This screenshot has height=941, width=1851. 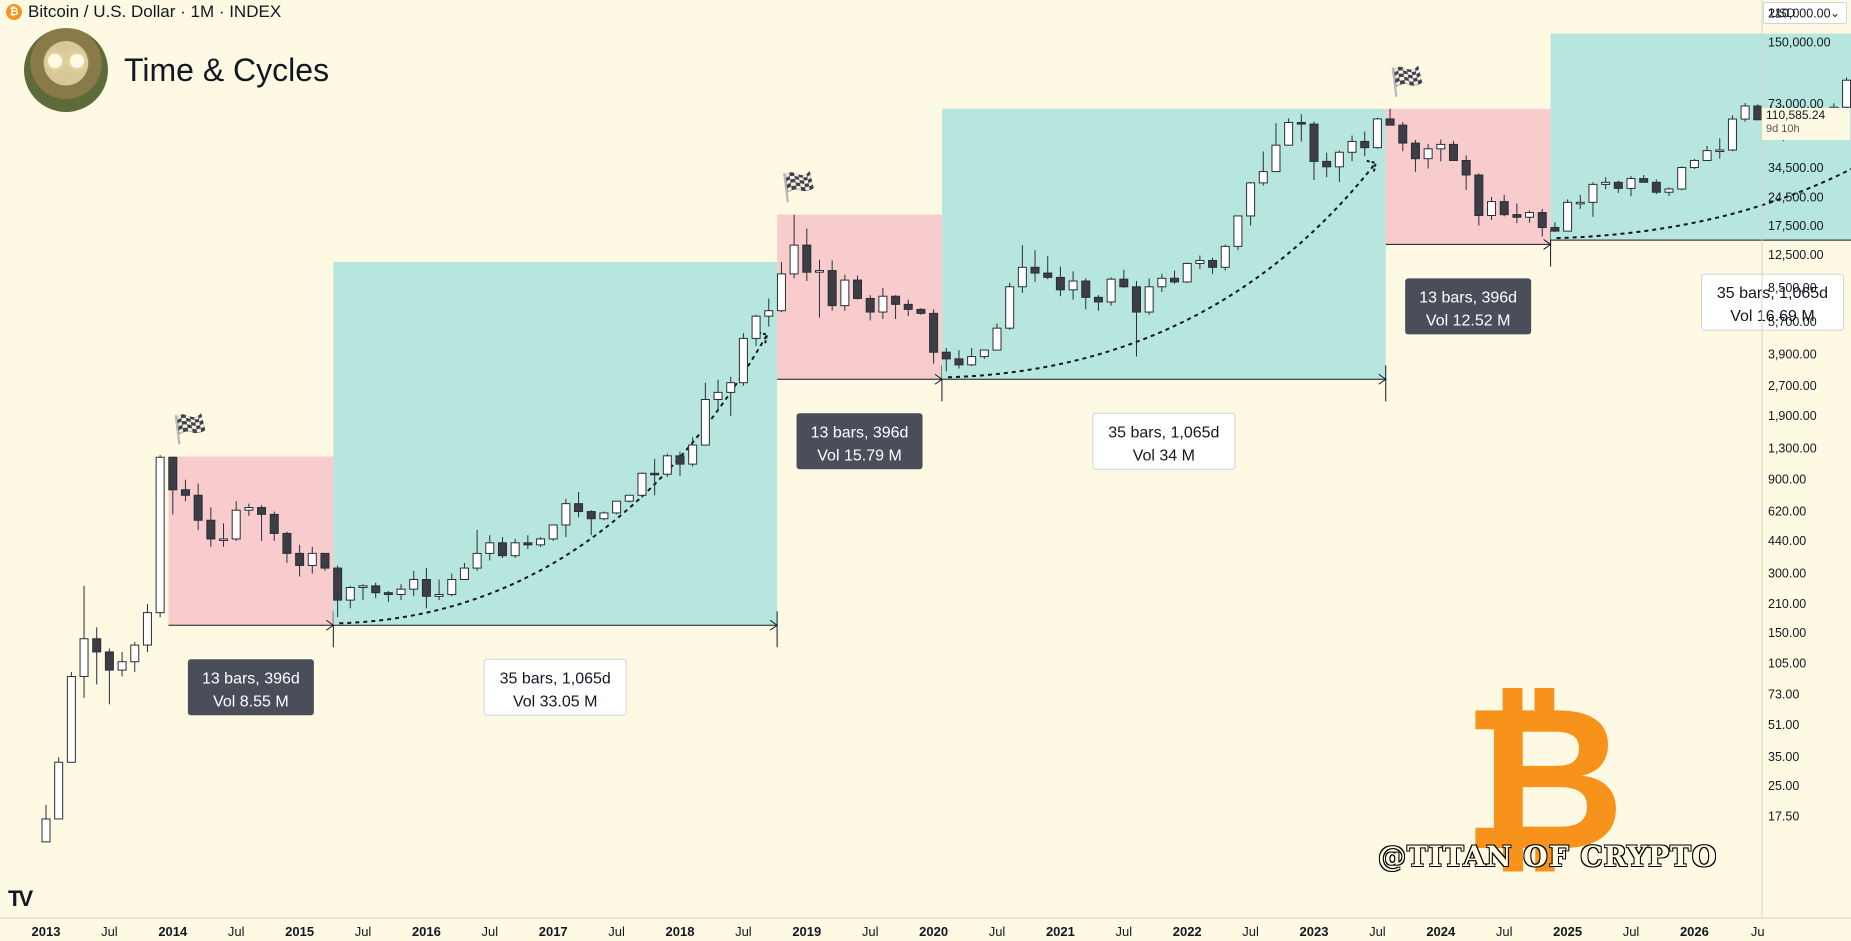 I want to click on currency-selector: USD ⌄, so click(x=1805, y=13).